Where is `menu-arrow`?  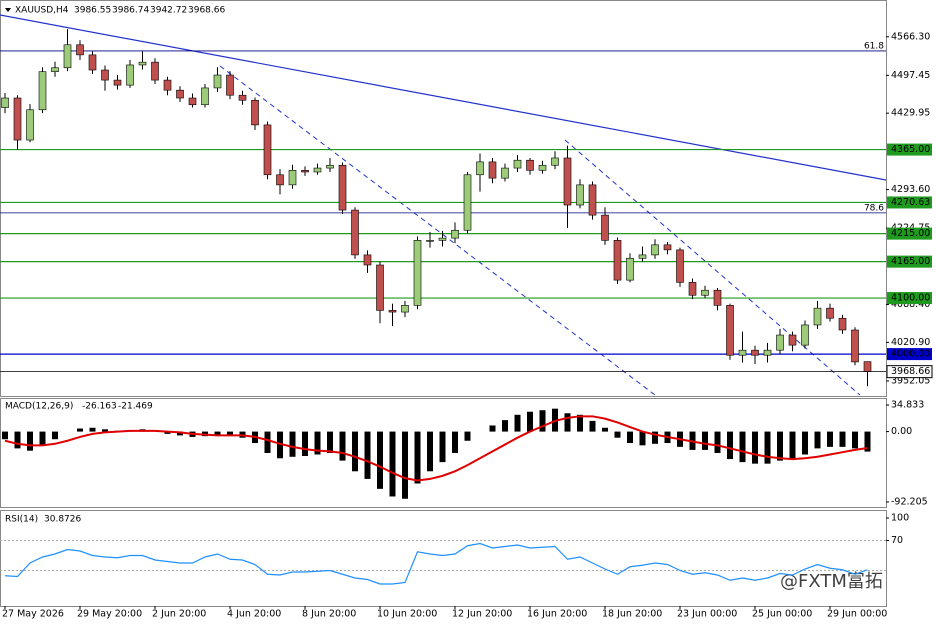
menu-arrow is located at coordinates (8, 10).